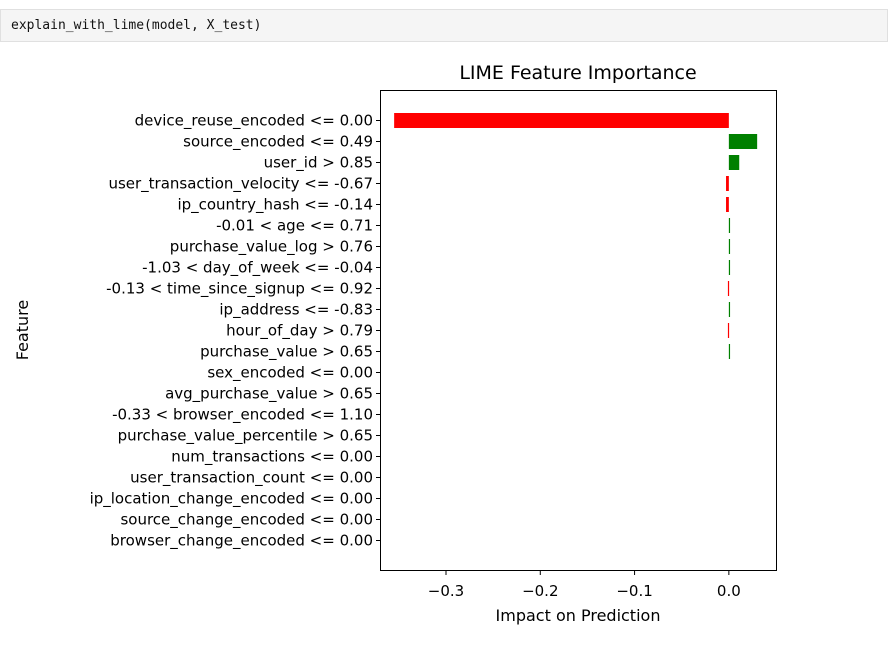 The image size is (890, 661). I want to click on x-tick-label: −0.2, so click(540, 591).